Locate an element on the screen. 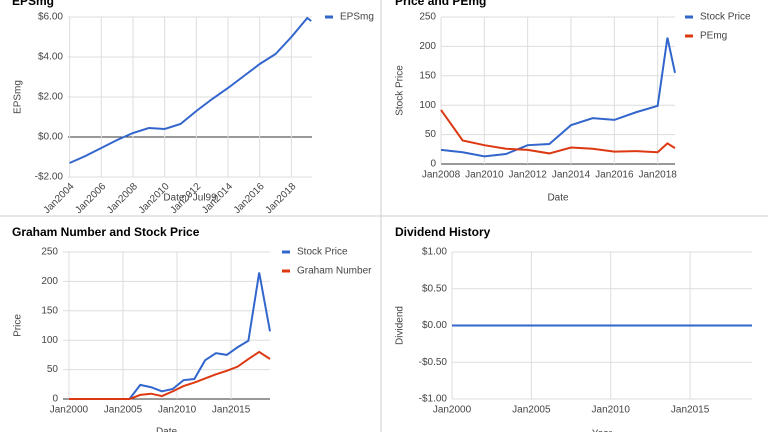 Image resolution: width=768 pixels, height=432 pixels. x-tick-label: Jan2012 is located at coordinates (527, 175).